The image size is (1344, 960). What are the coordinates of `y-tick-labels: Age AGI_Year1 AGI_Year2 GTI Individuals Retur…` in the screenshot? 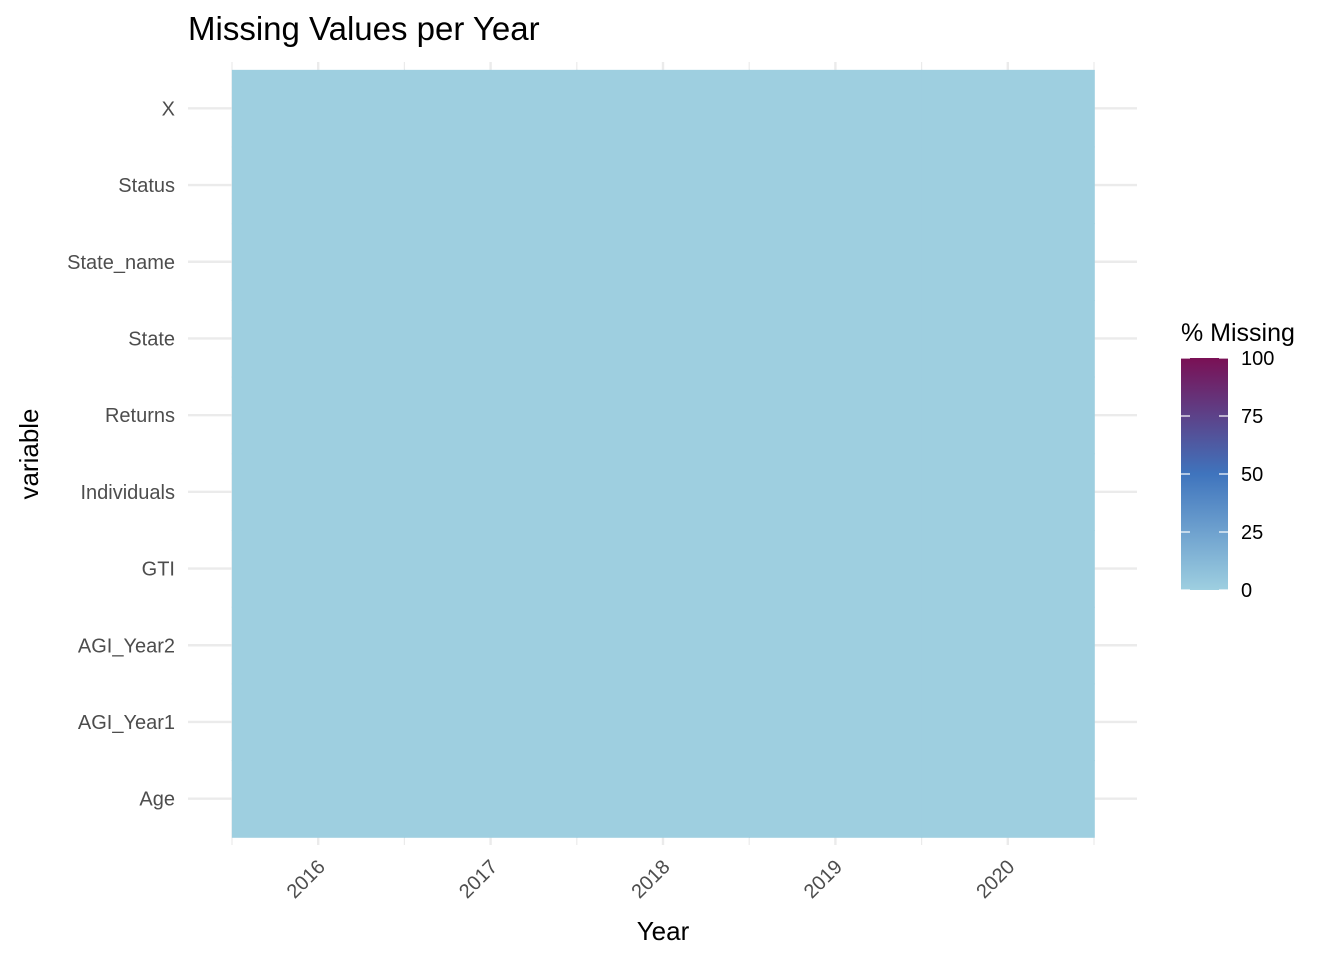 It's located at (121, 454).